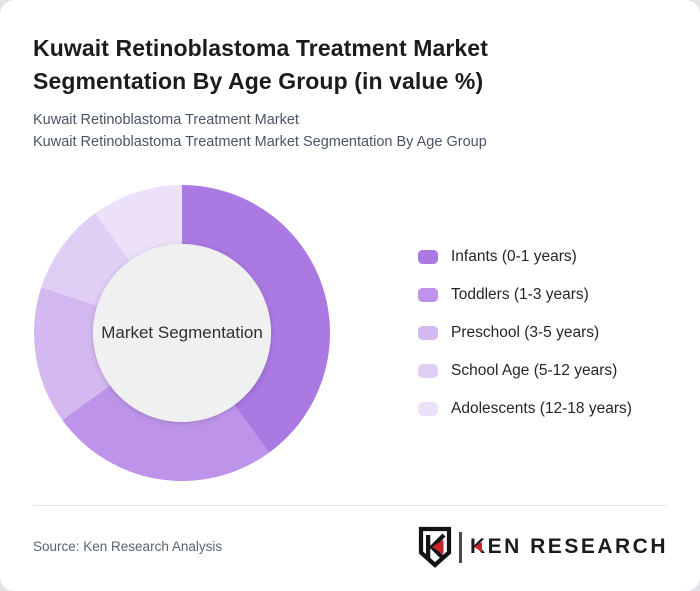 The width and height of the screenshot is (700, 591). Describe the element at coordinates (520, 294) in the screenshot. I see `legend-label: Toddlers (1-3 years)` at that location.